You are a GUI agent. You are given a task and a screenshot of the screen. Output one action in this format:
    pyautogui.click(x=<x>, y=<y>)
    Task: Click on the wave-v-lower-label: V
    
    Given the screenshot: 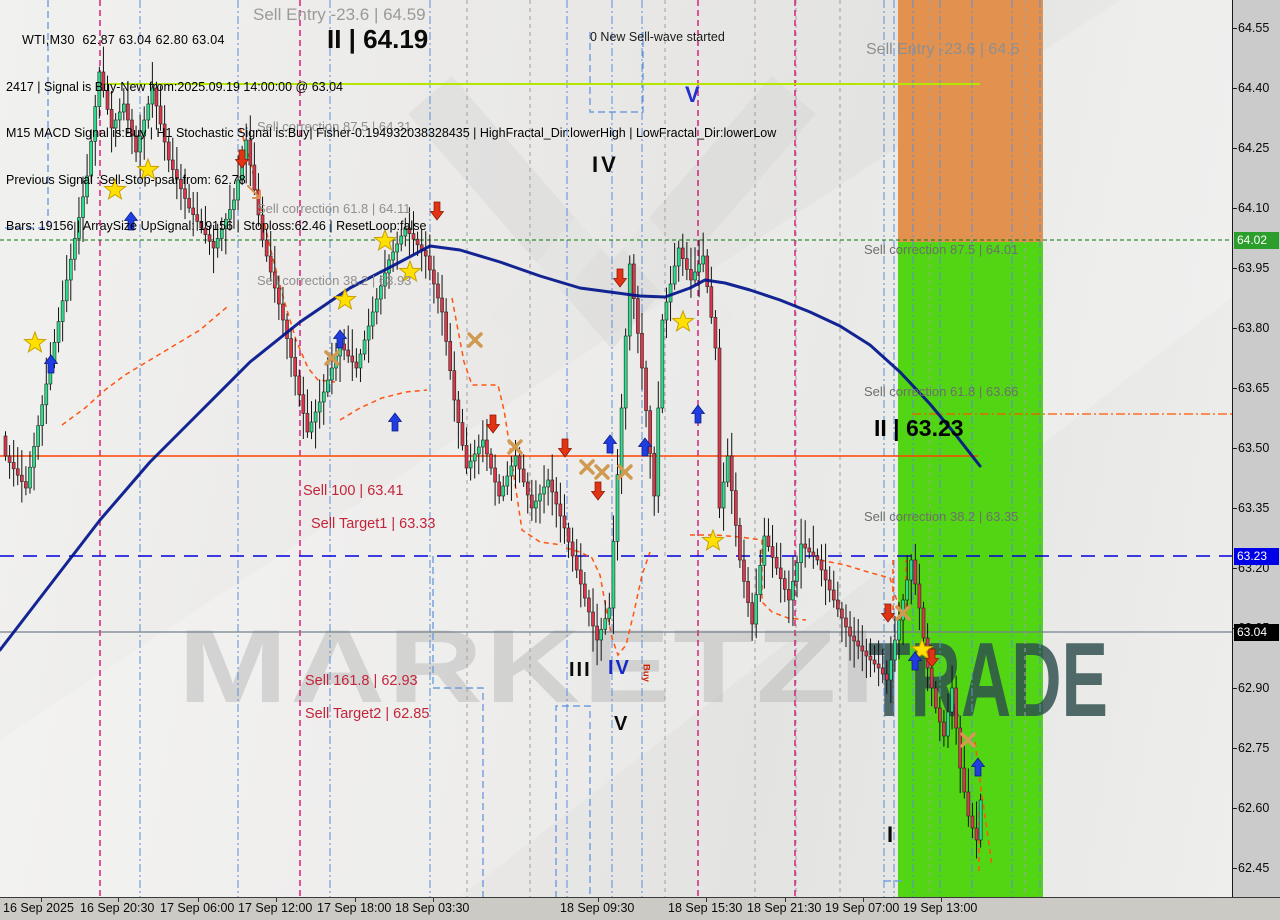 What is the action you would take?
    pyautogui.click(x=621, y=724)
    